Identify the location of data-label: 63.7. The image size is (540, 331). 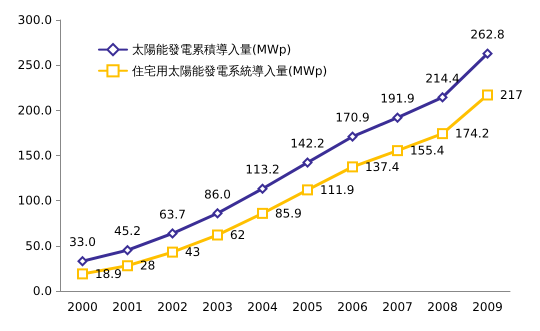
(172, 214).